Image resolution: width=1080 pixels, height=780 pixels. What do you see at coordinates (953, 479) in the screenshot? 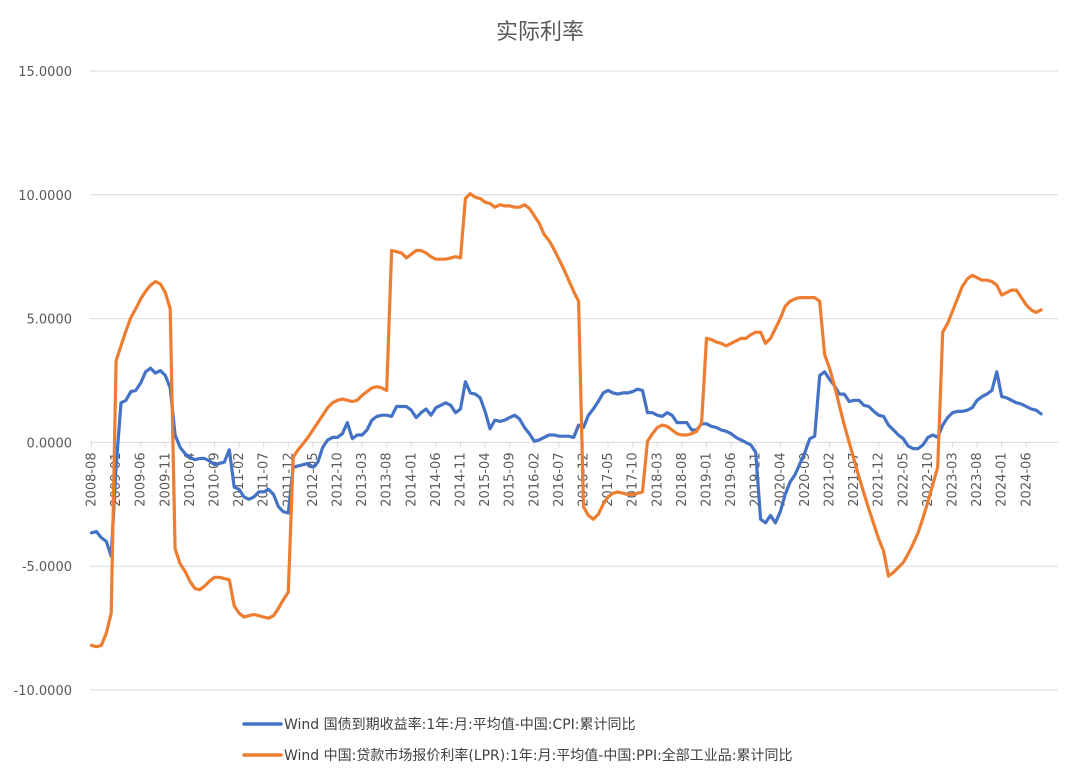
I see `x-tick-label: 2023-03` at bounding box center [953, 479].